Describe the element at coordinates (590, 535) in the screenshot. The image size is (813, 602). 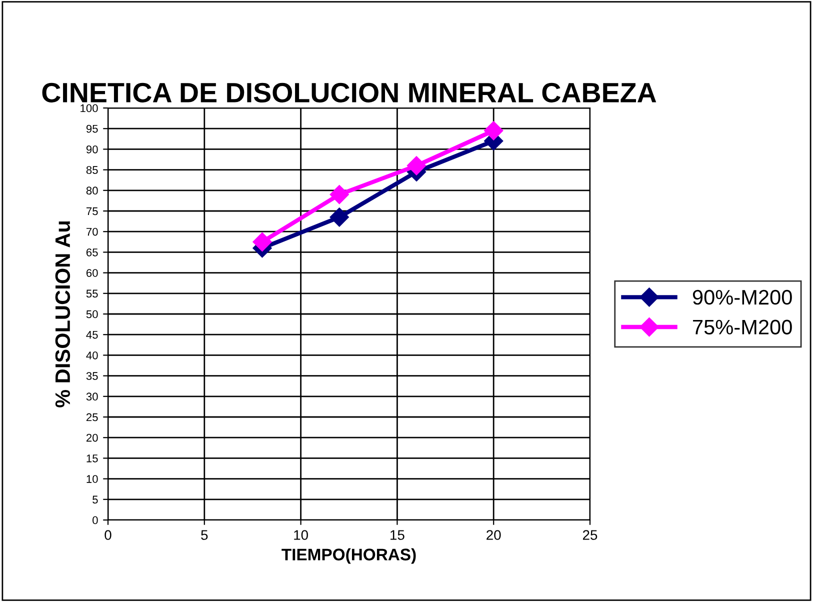
I see `x-tick-label: 25` at that location.